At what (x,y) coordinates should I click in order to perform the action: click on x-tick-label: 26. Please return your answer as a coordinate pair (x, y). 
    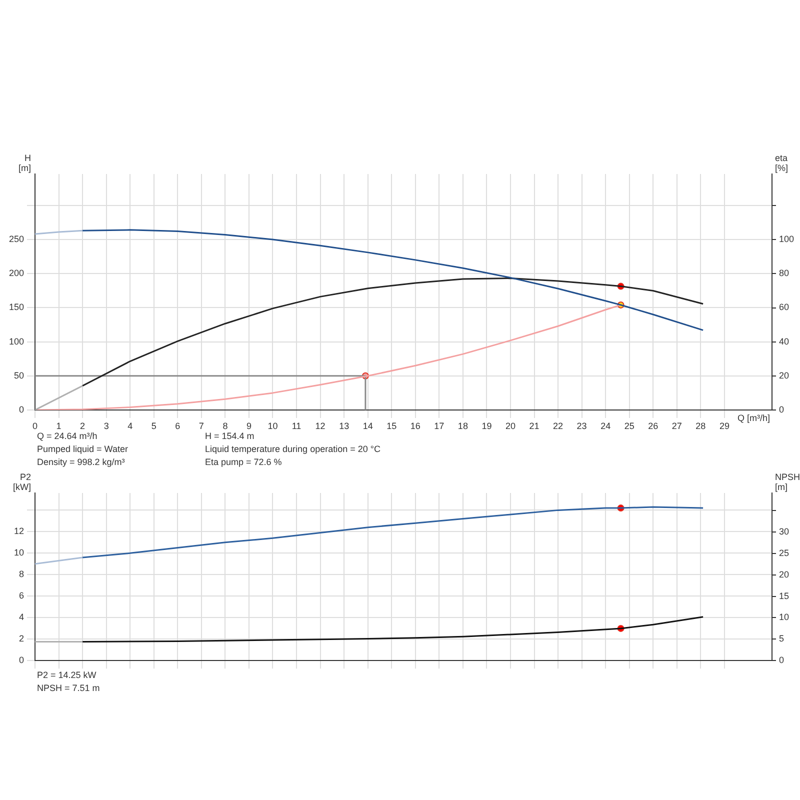
    Looking at the image, I should click on (653, 425).